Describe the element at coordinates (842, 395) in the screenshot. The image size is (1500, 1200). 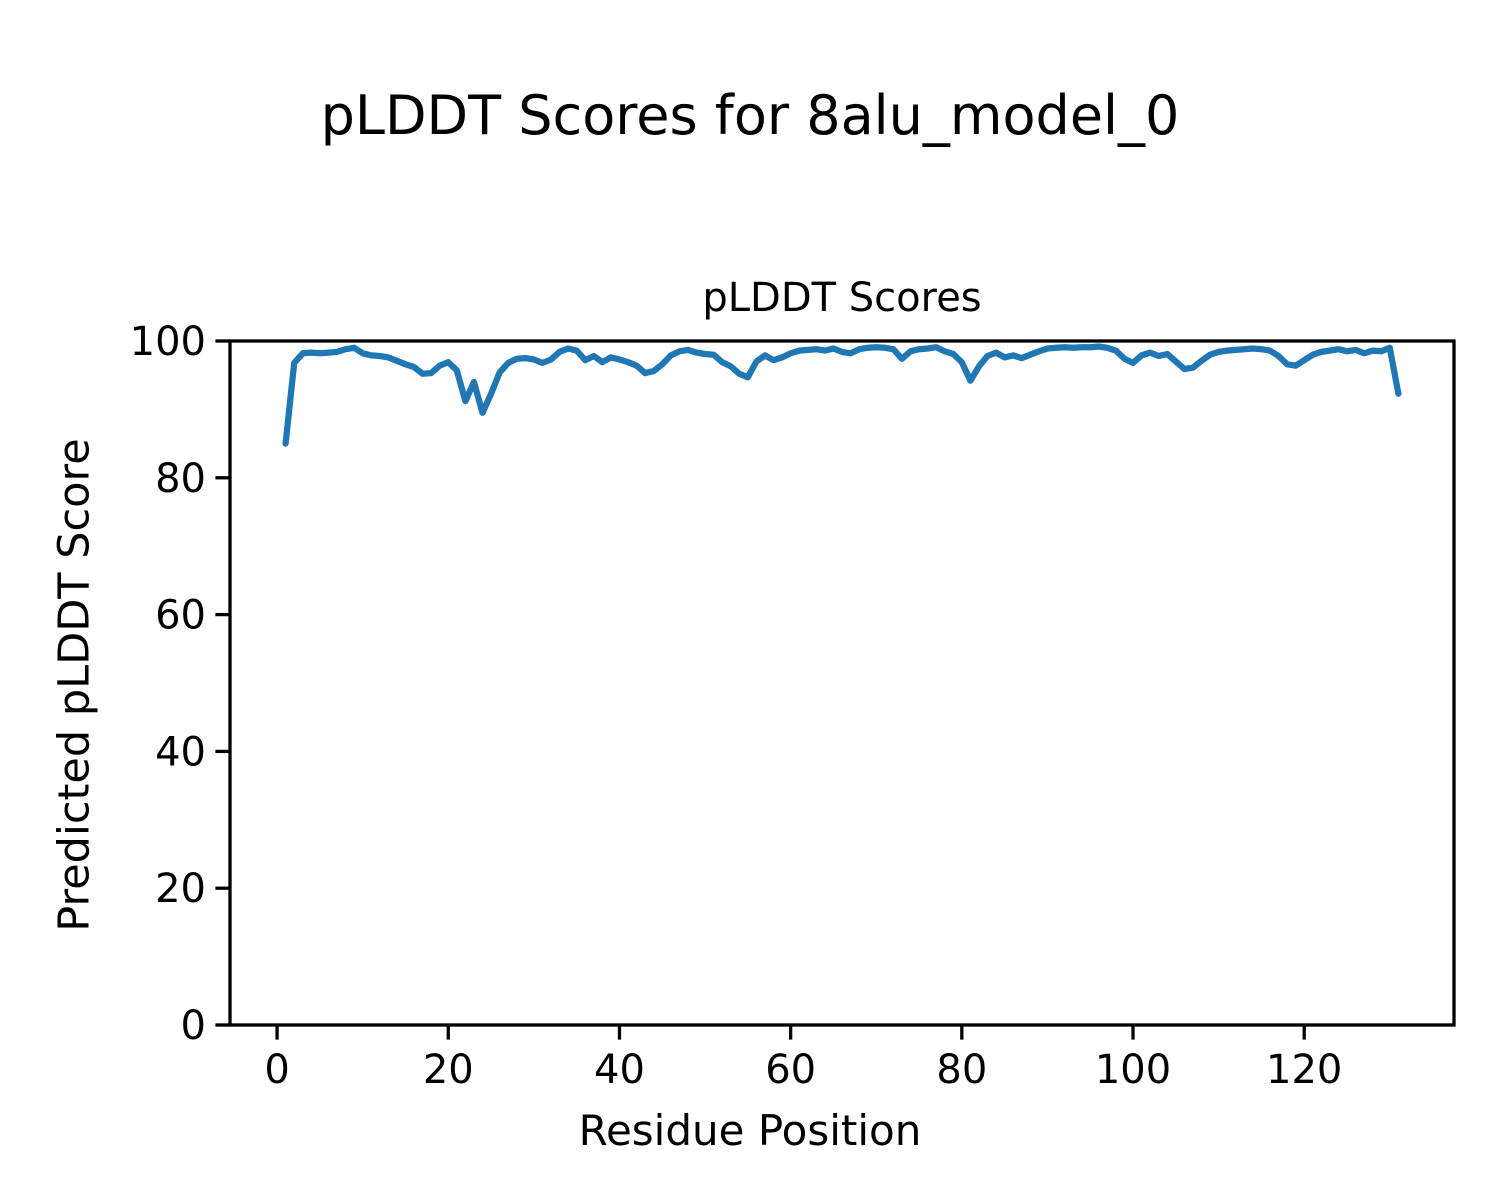
I see `plddt-line` at that location.